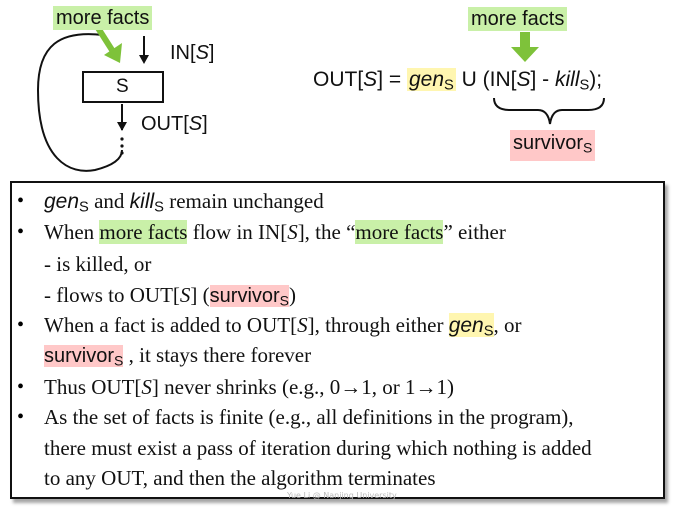  What do you see at coordinates (518, 19) in the screenshot?
I see `more-facts-label-right: more facts` at bounding box center [518, 19].